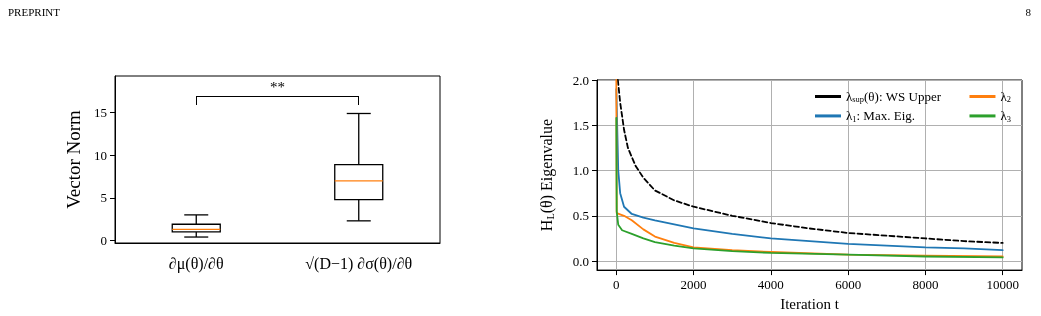  What do you see at coordinates (100, 113) in the screenshot?
I see `y-tick-label: 15` at bounding box center [100, 113].